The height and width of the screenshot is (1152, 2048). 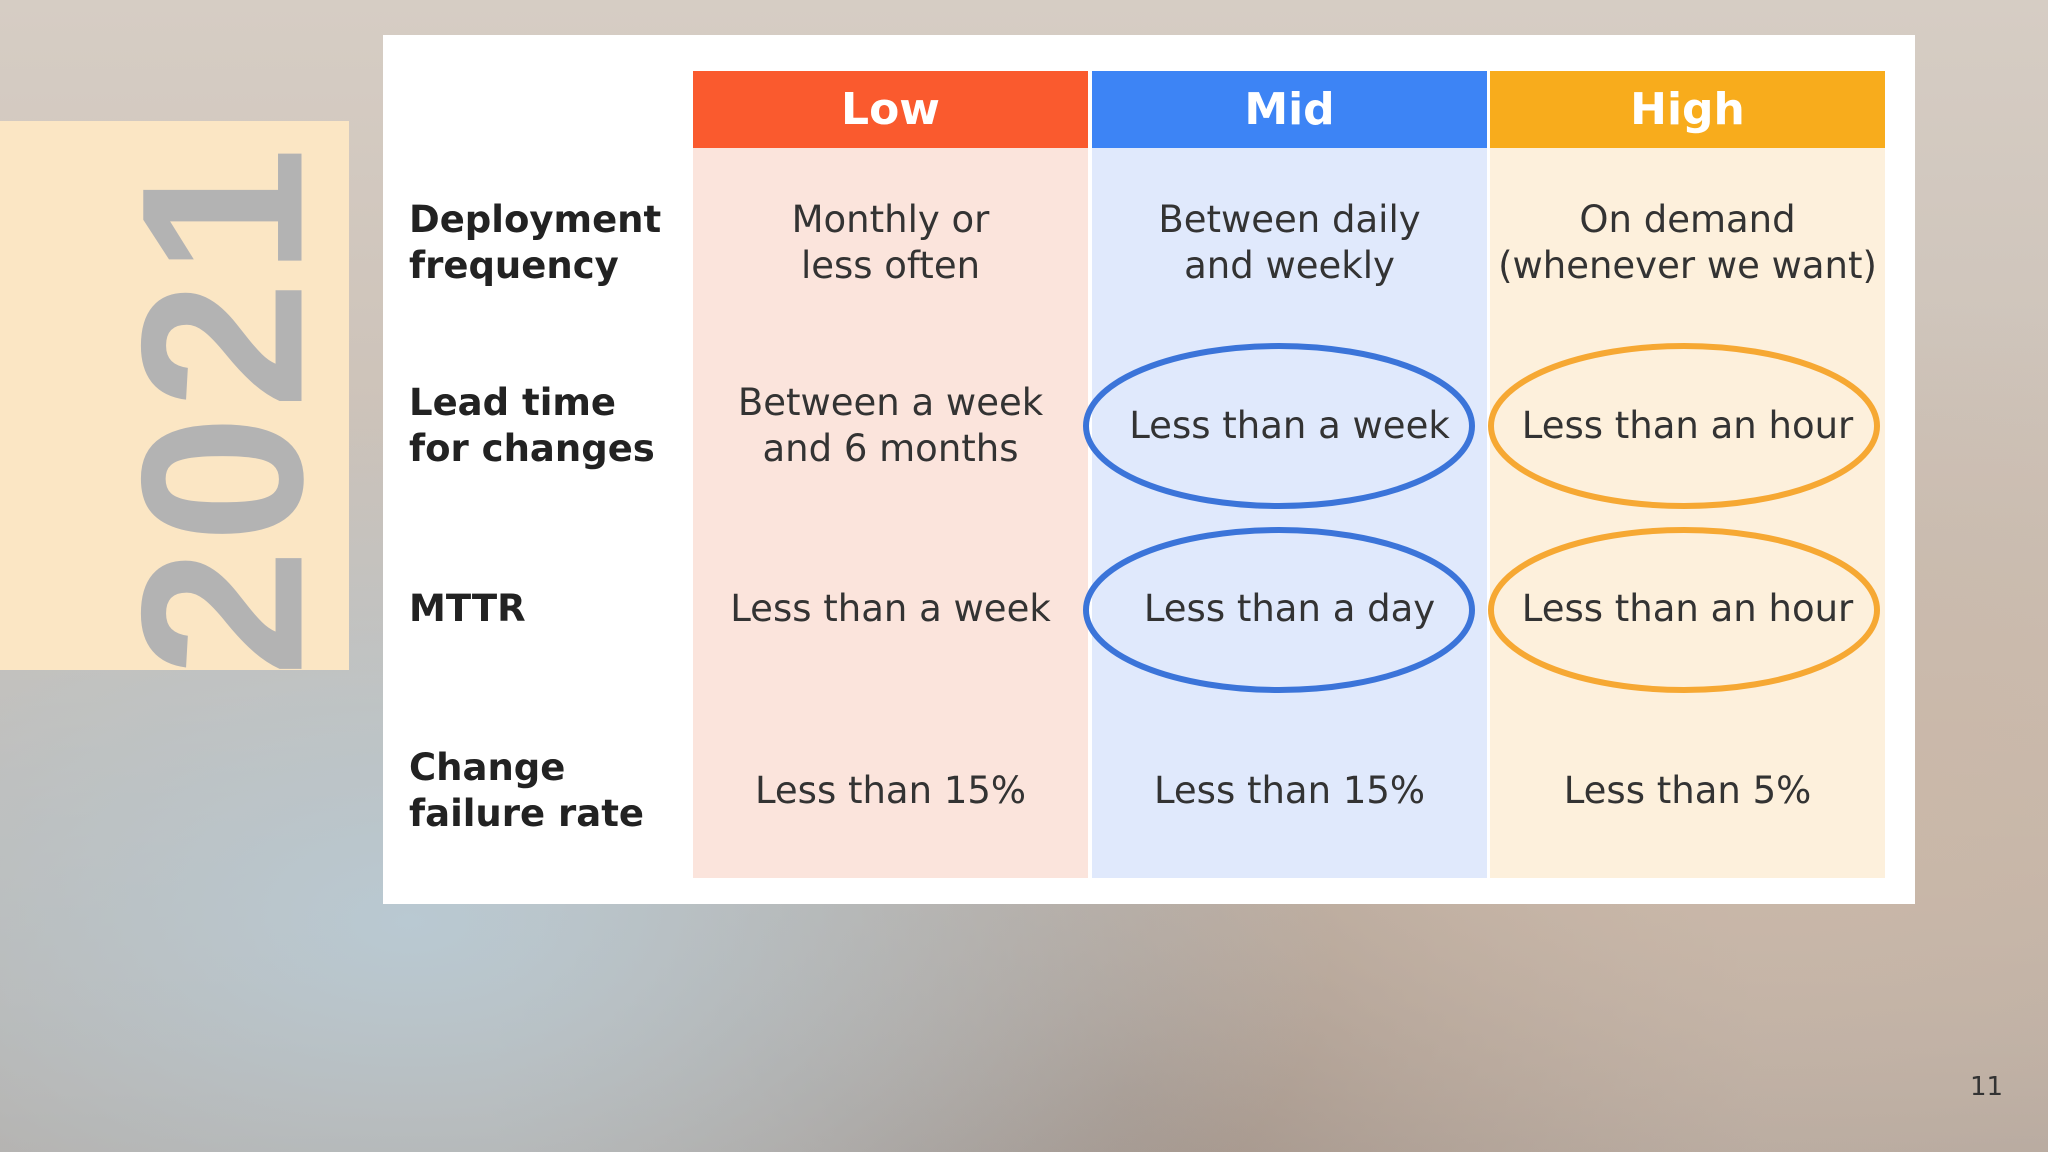 I want to click on table-cell: Monthly or less often, so click(x=890, y=242).